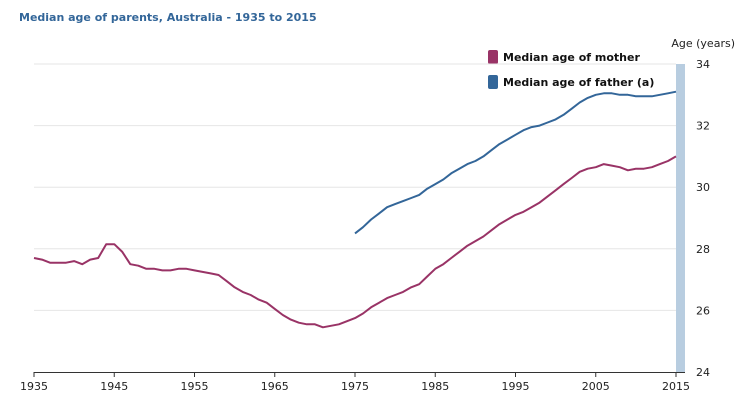 The height and width of the screenshot is (403, 741). I want to click on y-tick-label-26: 26, so click(703, 310).